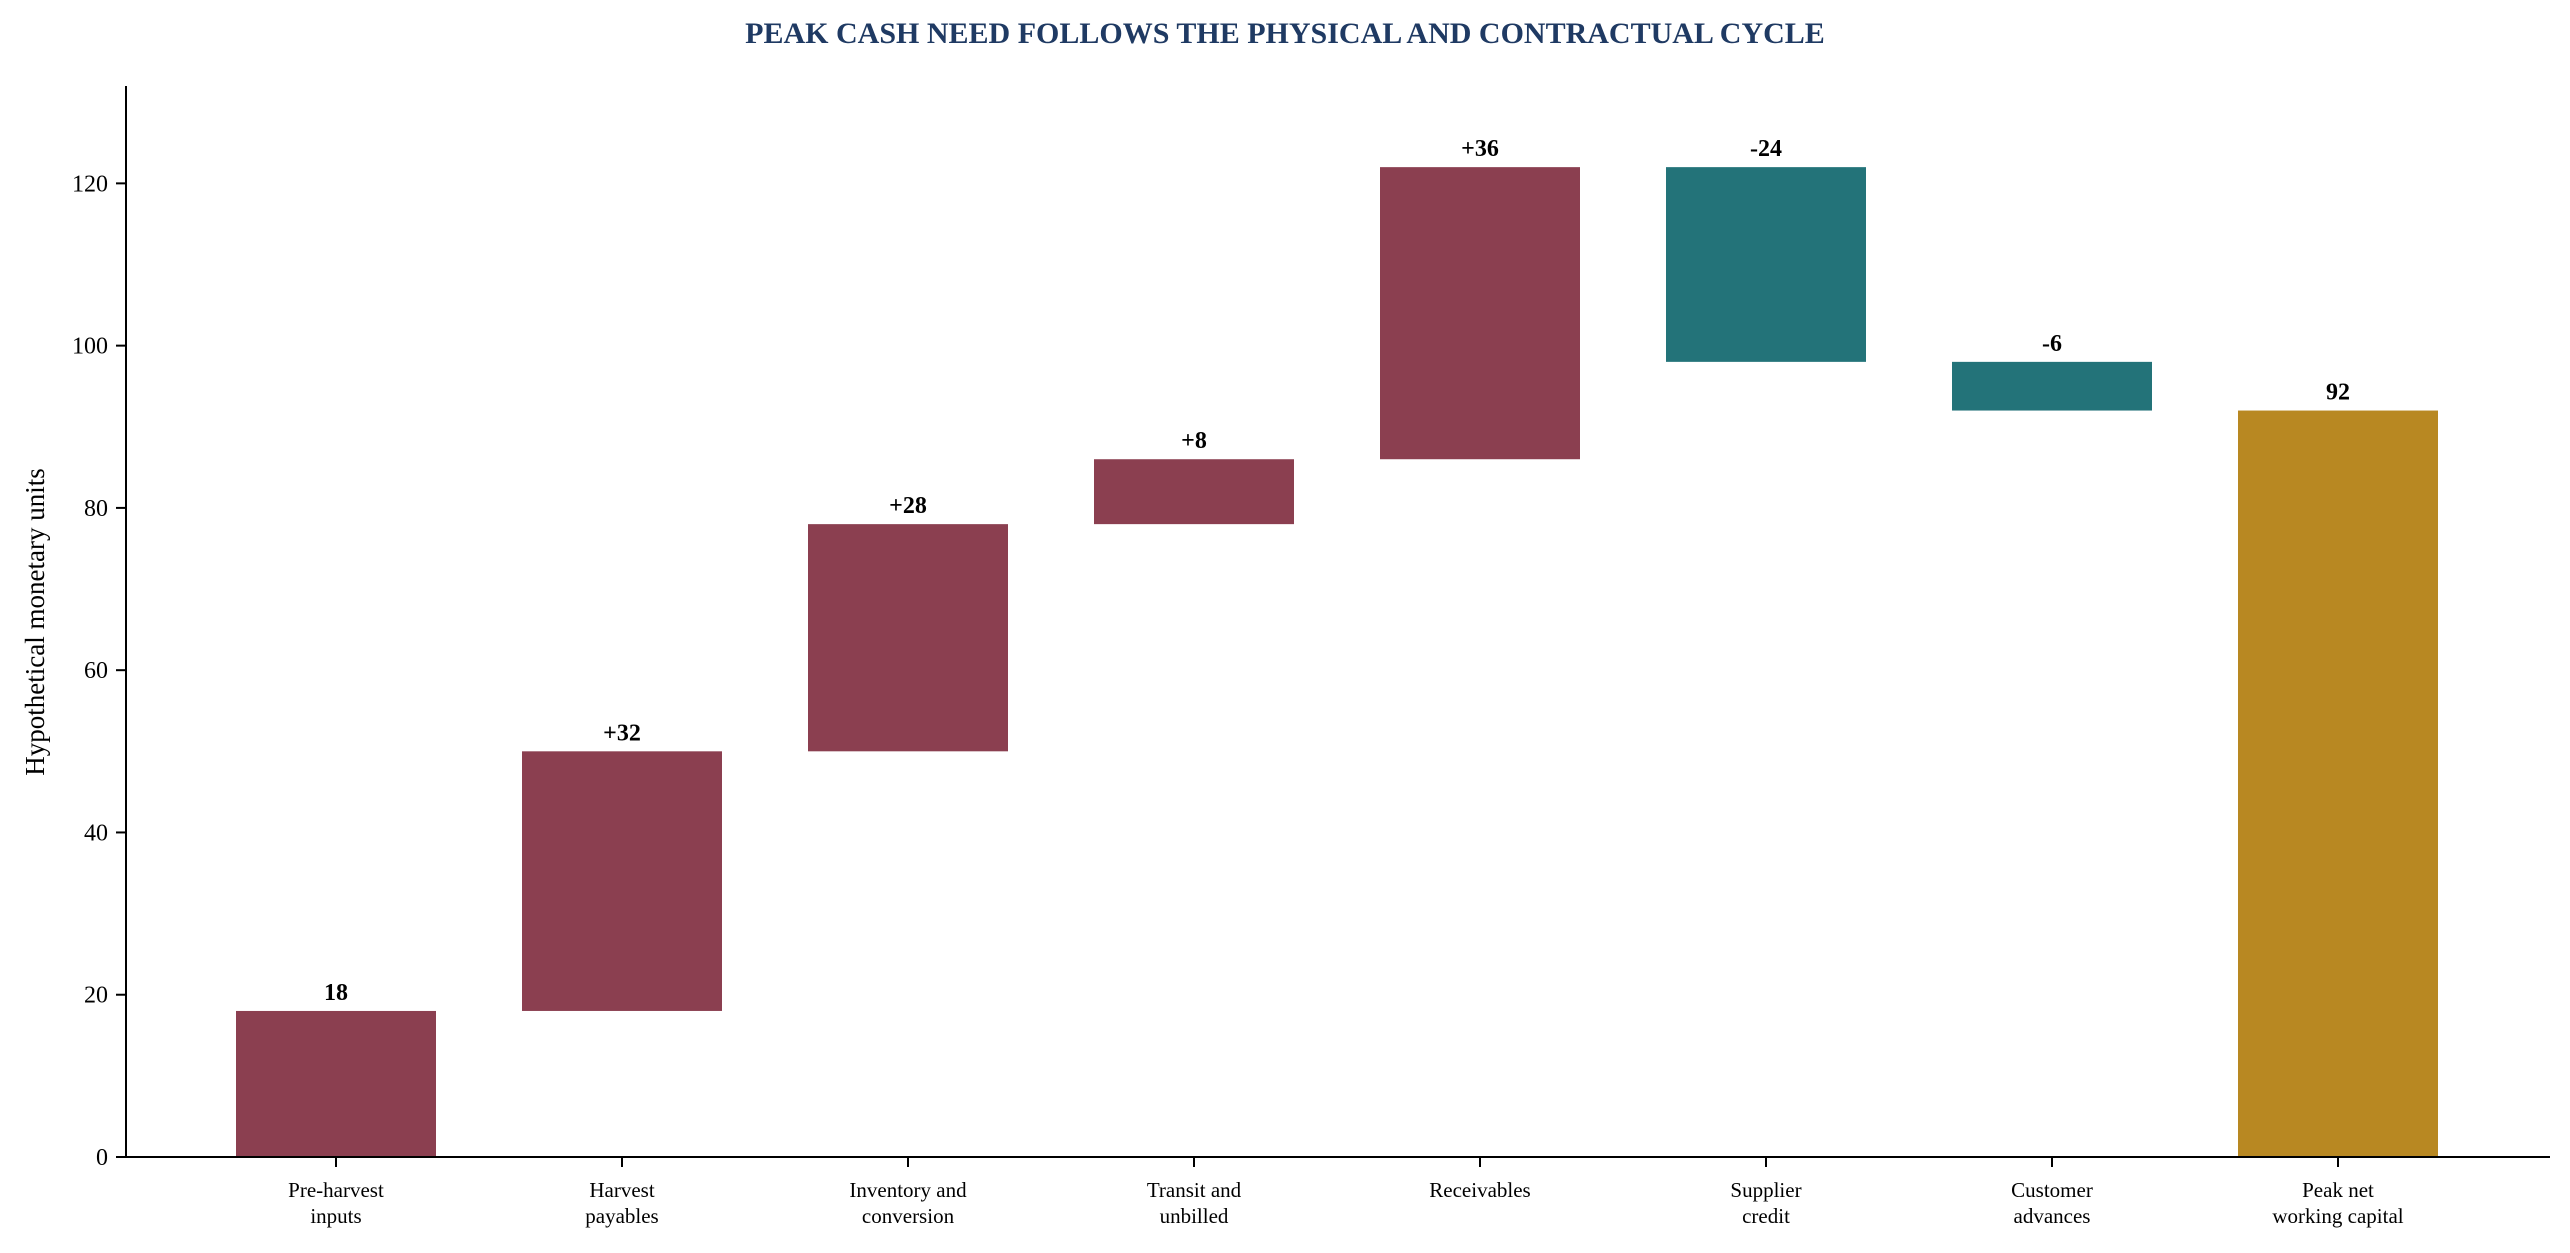  I want to click on y-tick-label: 40, so click(96, 833).